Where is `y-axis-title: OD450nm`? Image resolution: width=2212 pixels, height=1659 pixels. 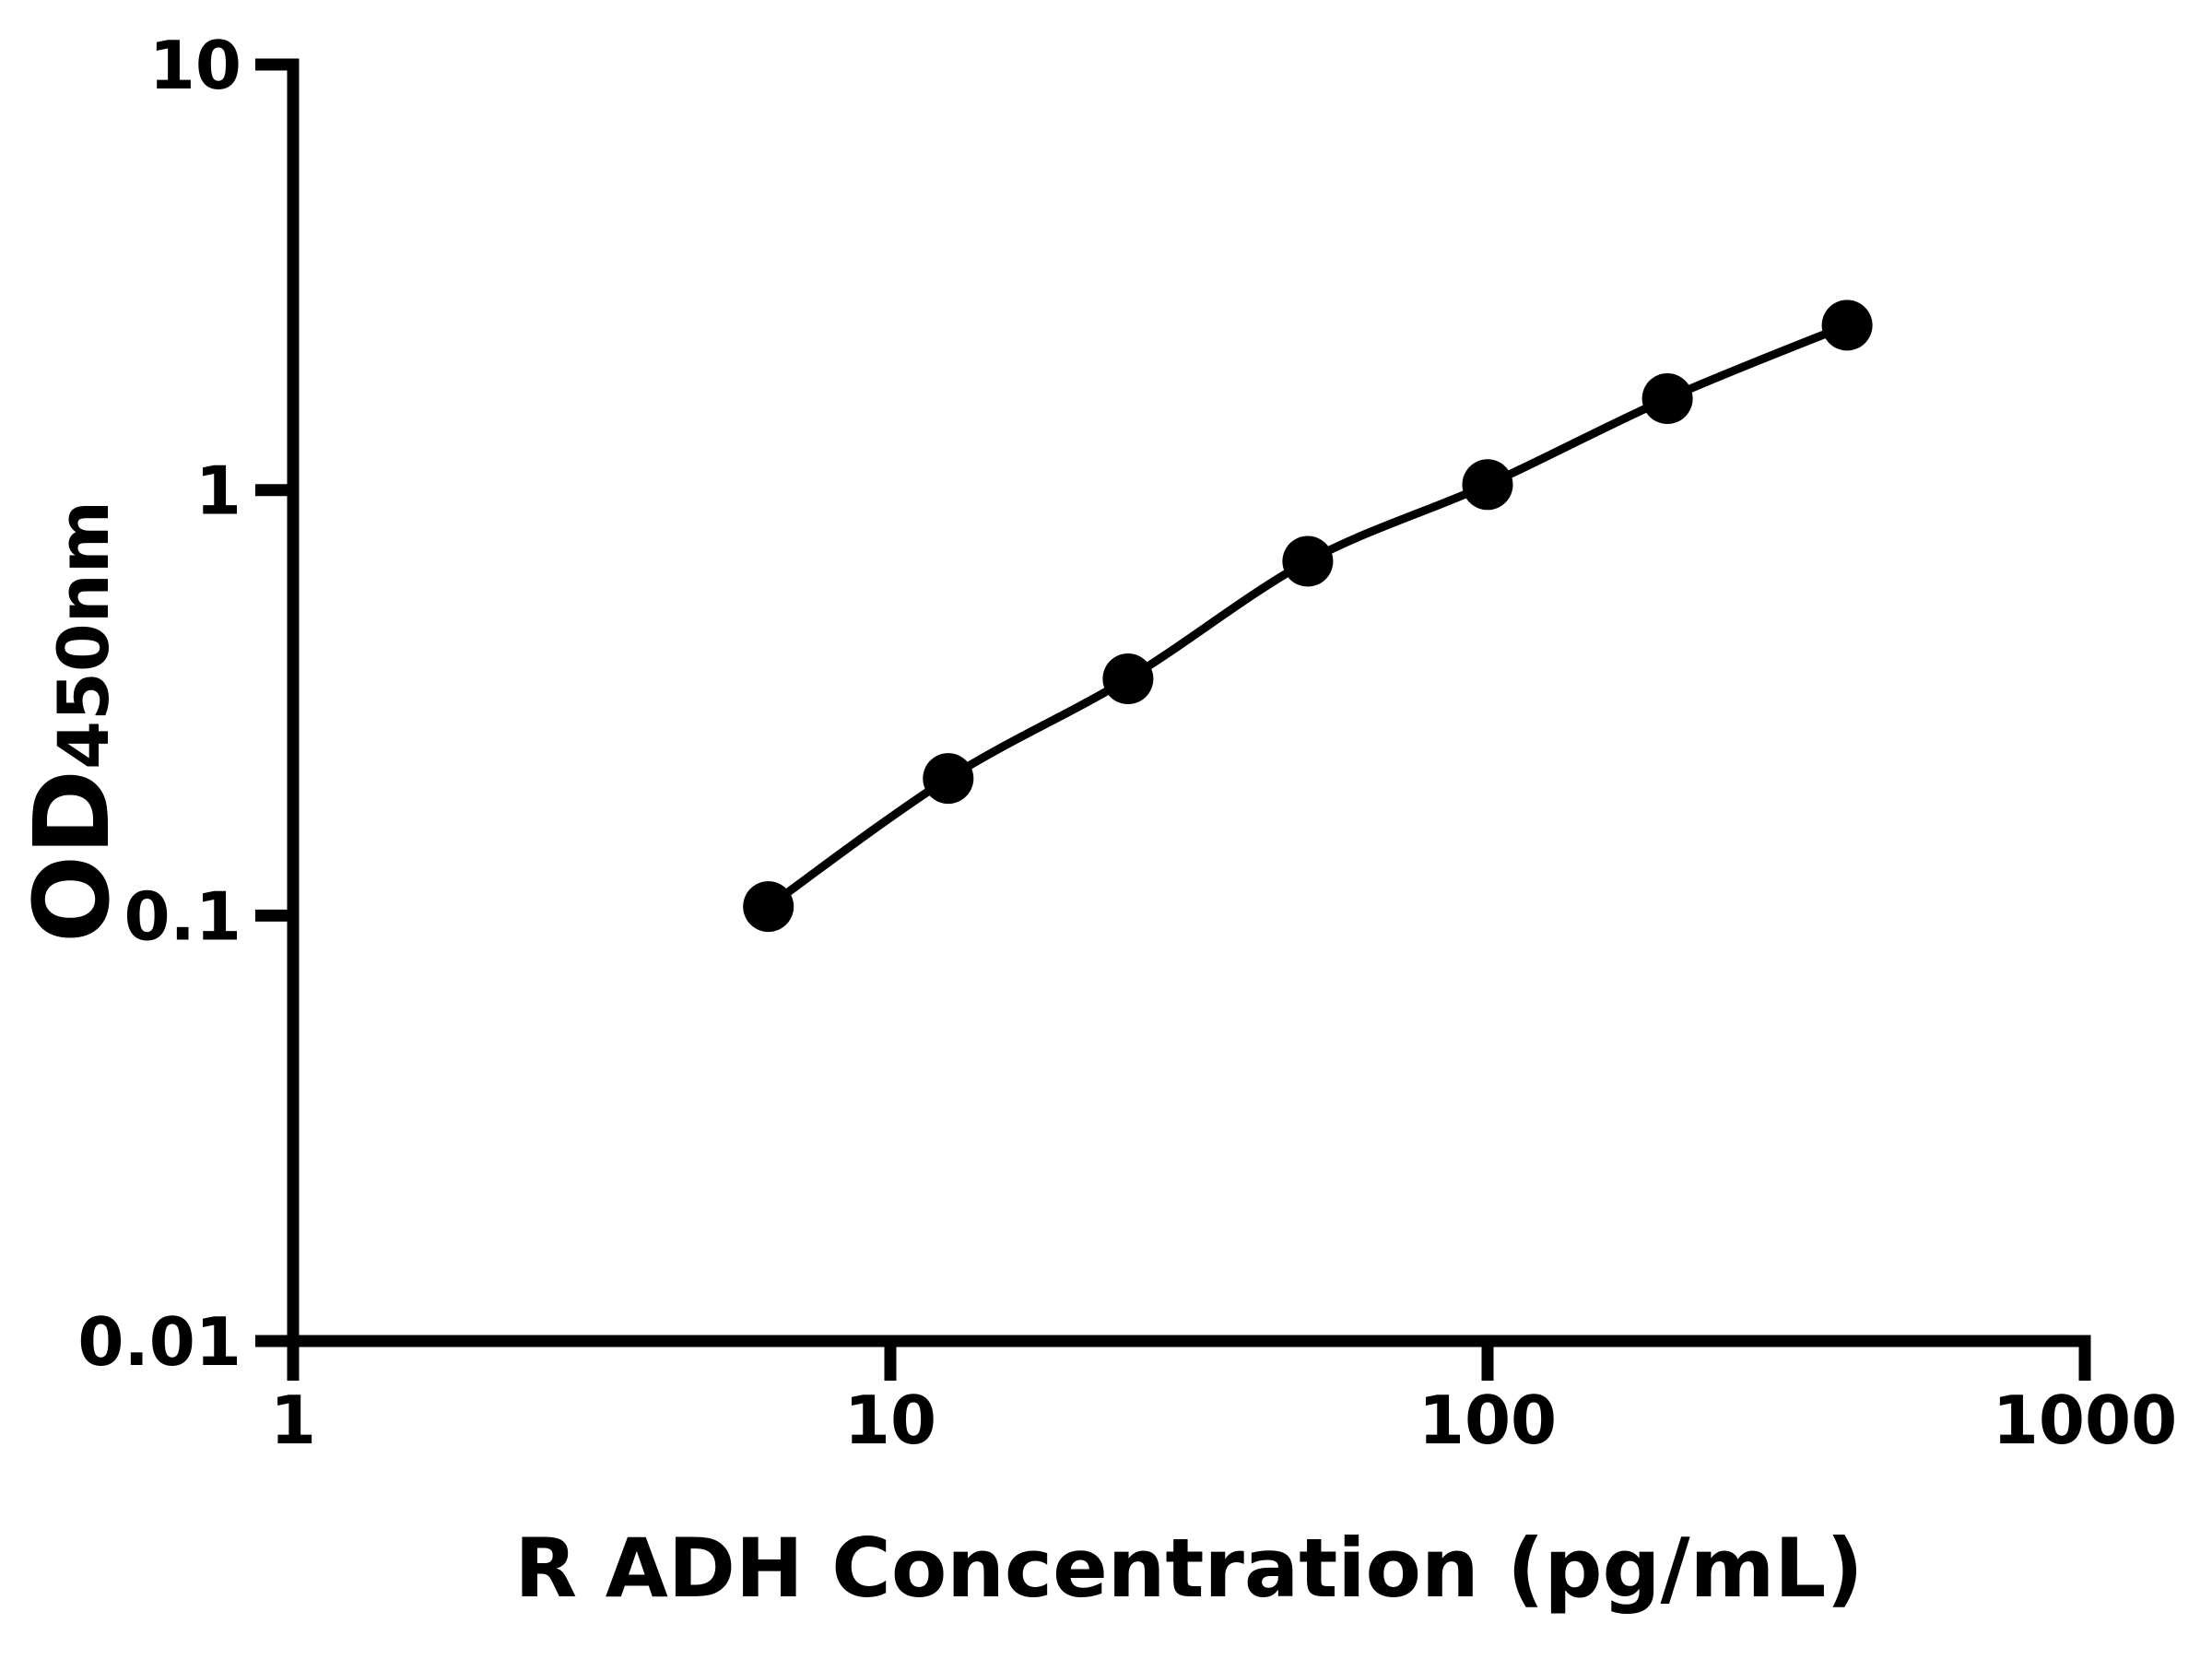 y-axis-title: OD450nm is located at coordinates (73, 721).